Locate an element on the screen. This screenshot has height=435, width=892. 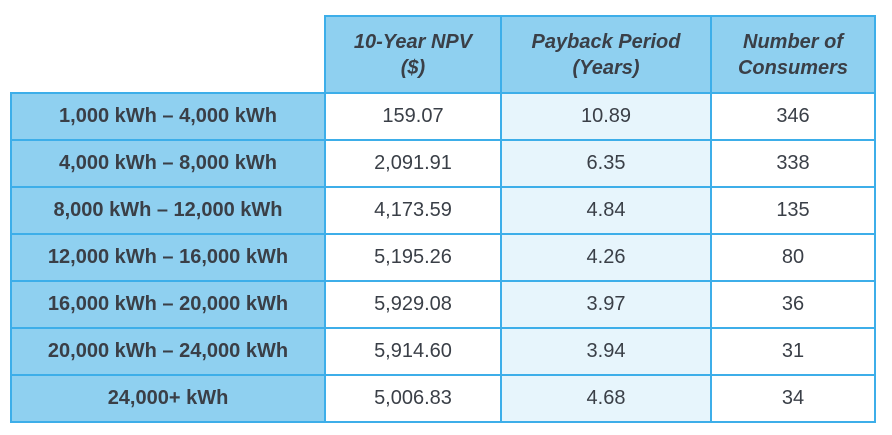
table-row: 8,000 kWh – 12,000 kWh 4,173.59 4.84 135 is located at coordinates (443, 210).